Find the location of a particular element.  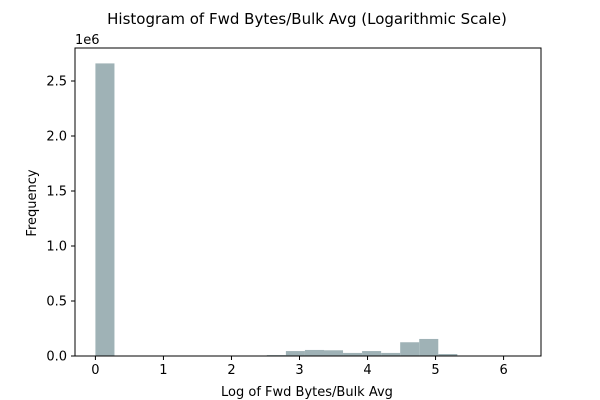

y-tick-label: 0.0 is located at coordinates (56, 357).